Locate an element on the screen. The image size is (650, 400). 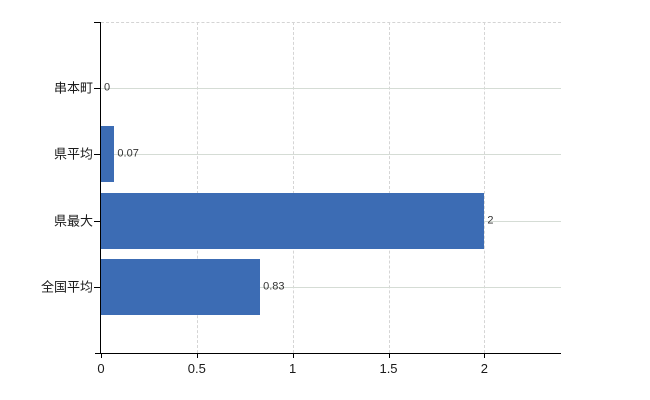
x-tick-label: 0.5 is located at coordinates (196, 368).